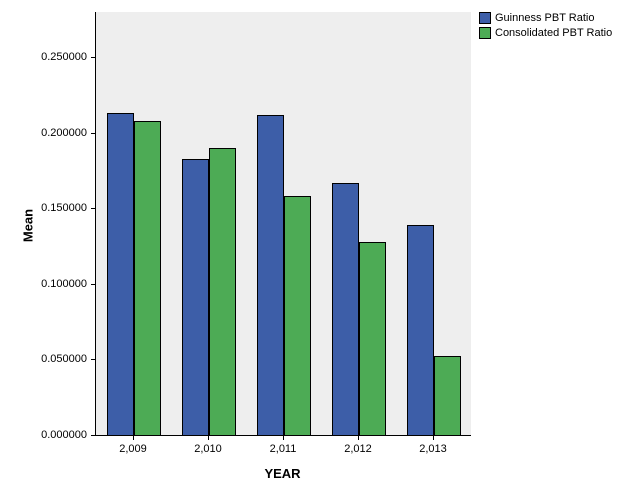  I want to click on y-tick-label: 0.200000, so click(64, 133).